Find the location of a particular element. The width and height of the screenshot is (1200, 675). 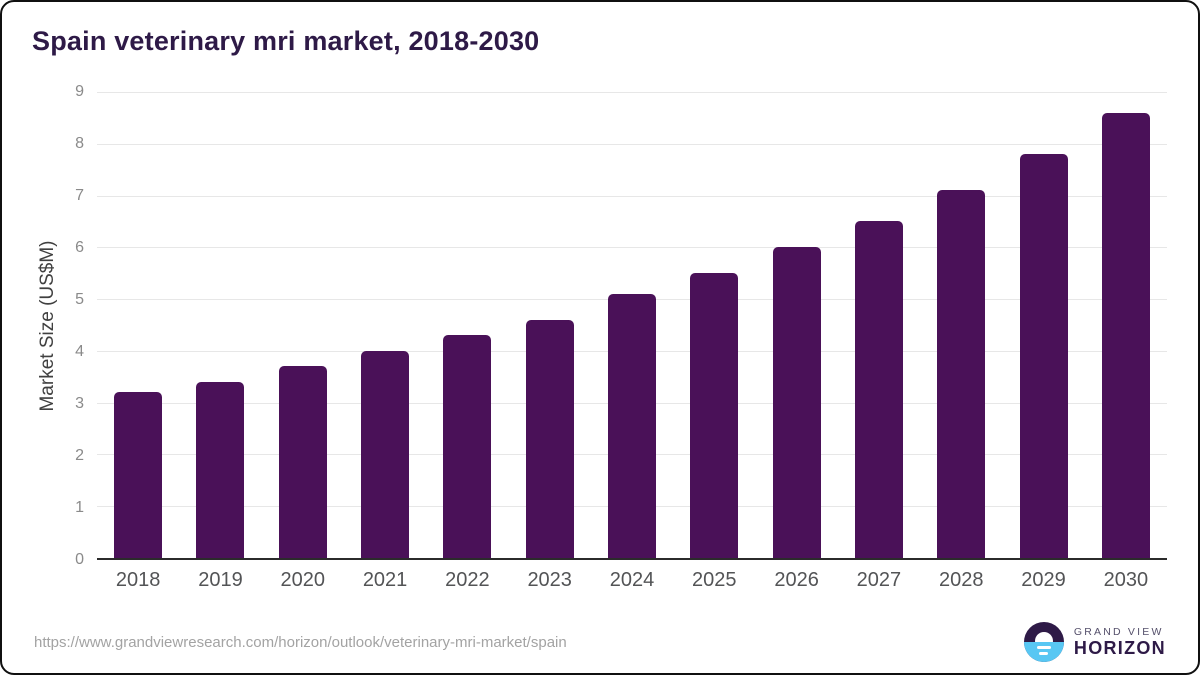

x-tick-label: 2028 is located at coordinates (961, 580).